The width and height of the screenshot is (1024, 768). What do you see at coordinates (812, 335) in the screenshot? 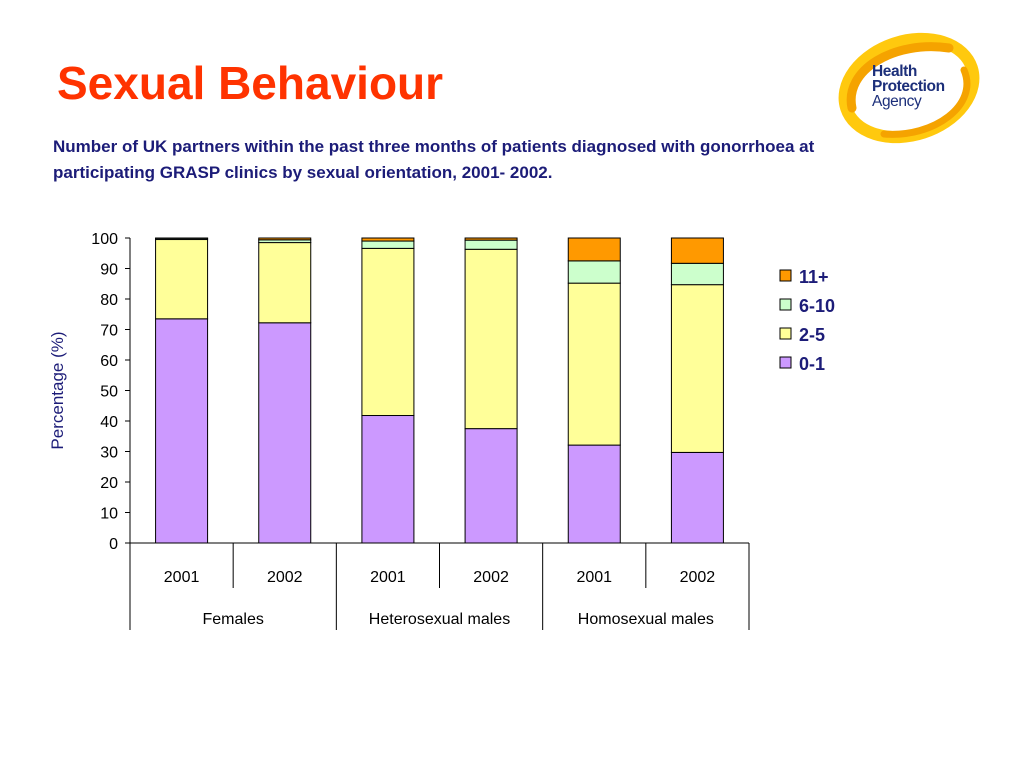
I see `legend-label: 2-5` at bounding box center [812, 335].